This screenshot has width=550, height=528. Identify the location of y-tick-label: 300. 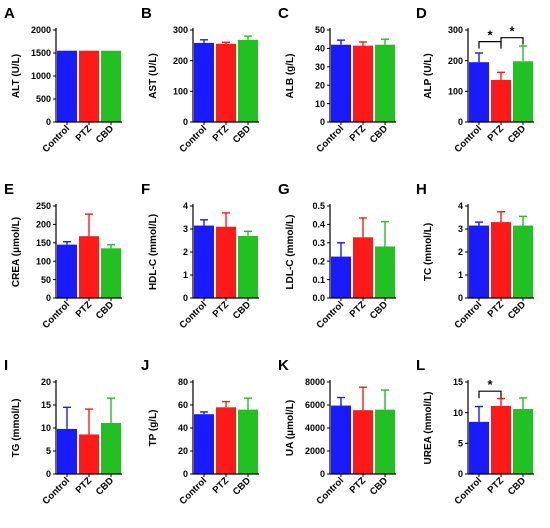
(180, 30).